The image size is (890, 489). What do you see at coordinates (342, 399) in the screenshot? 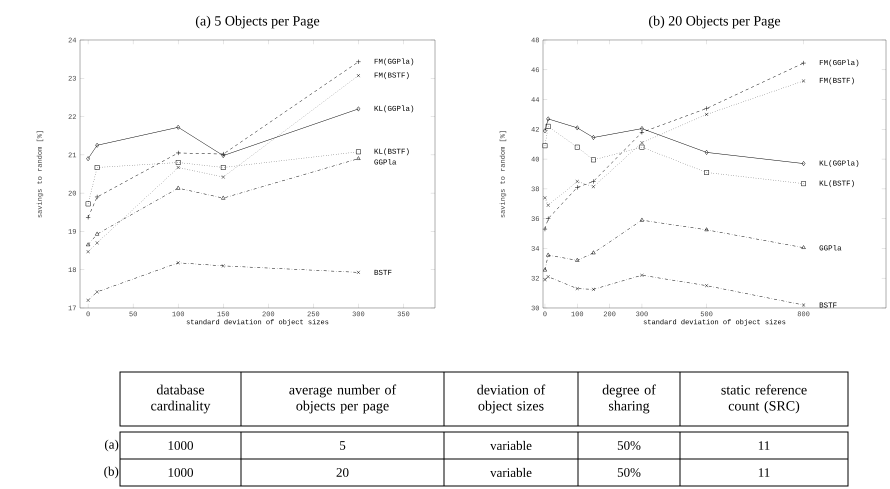
I see `text: average number of objects per page` at bounding box center [342, 399].